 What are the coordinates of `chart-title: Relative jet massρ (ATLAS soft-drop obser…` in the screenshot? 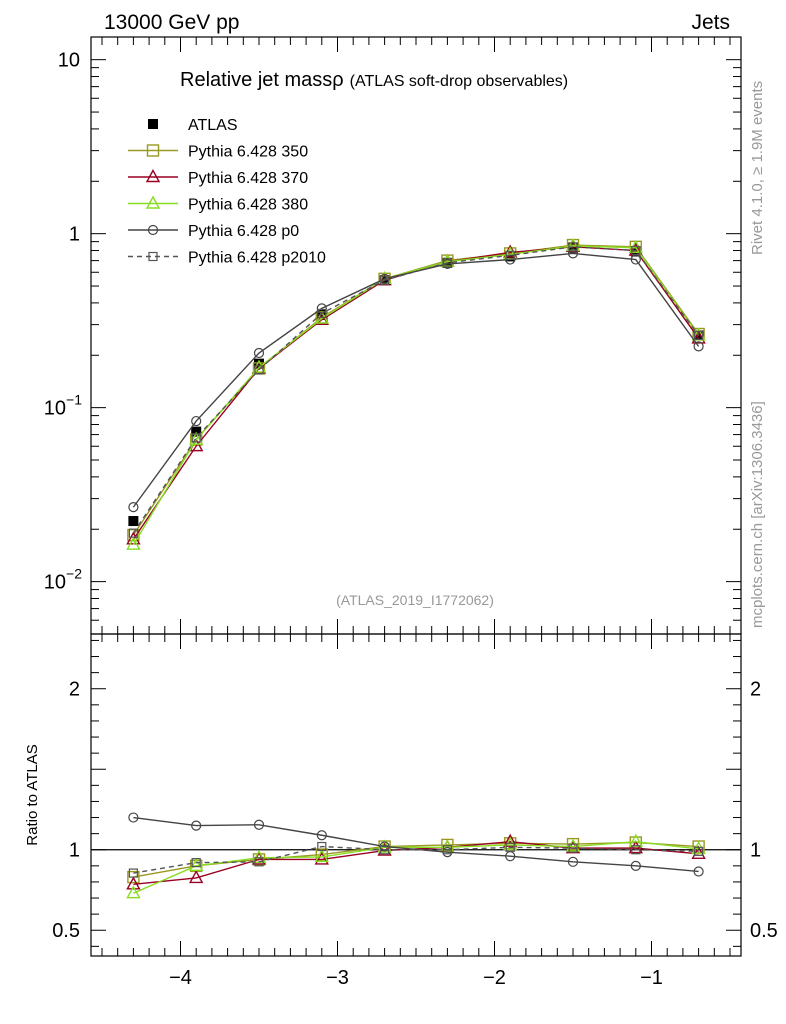 It's located at (374, 80).